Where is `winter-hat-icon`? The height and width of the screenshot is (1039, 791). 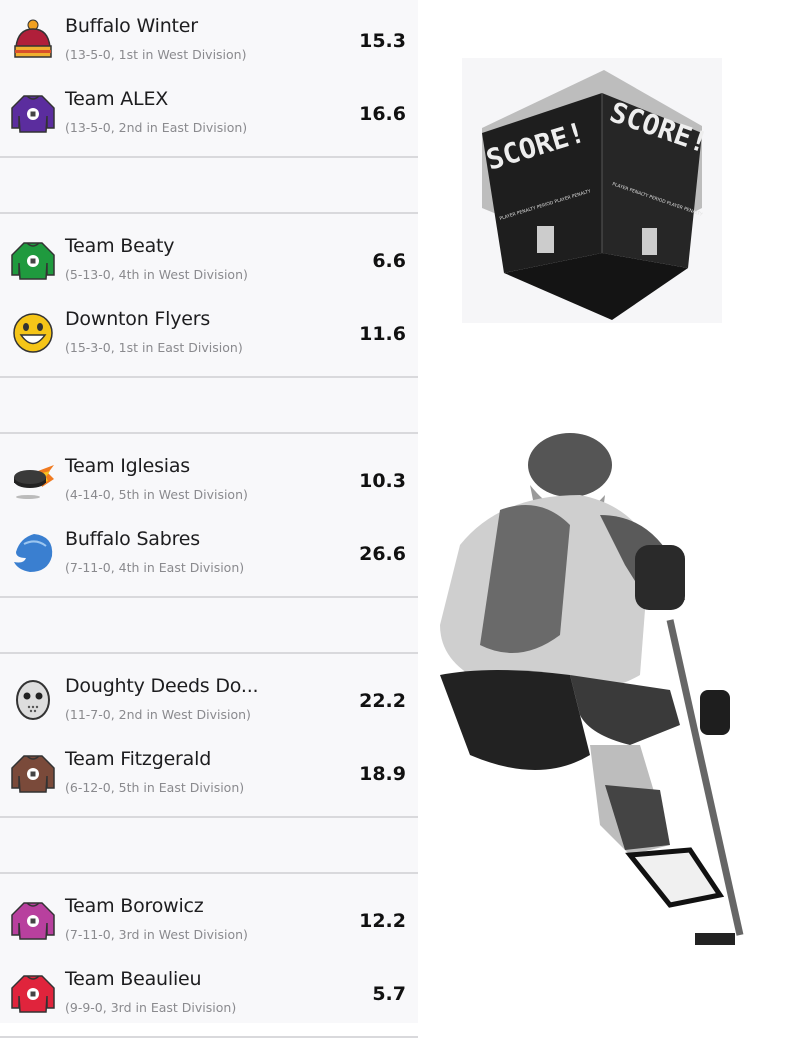
winter-hat-icon is located at coordinates (33, 40).